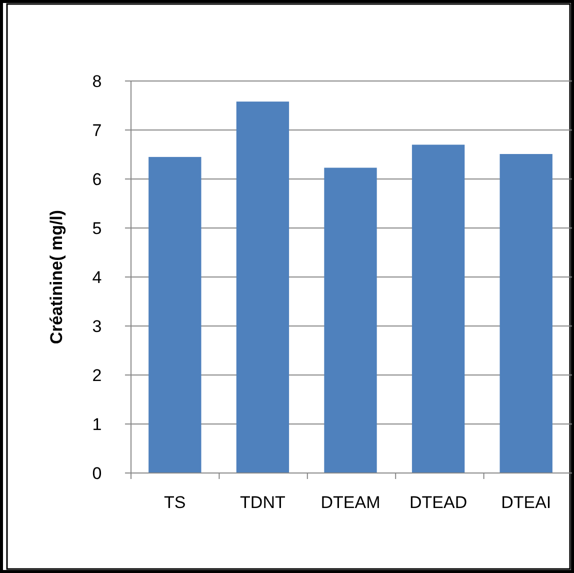  Describe the element at coordinates (97, 228) in the screenshot. I see `y-tick-label: 5` at that location.